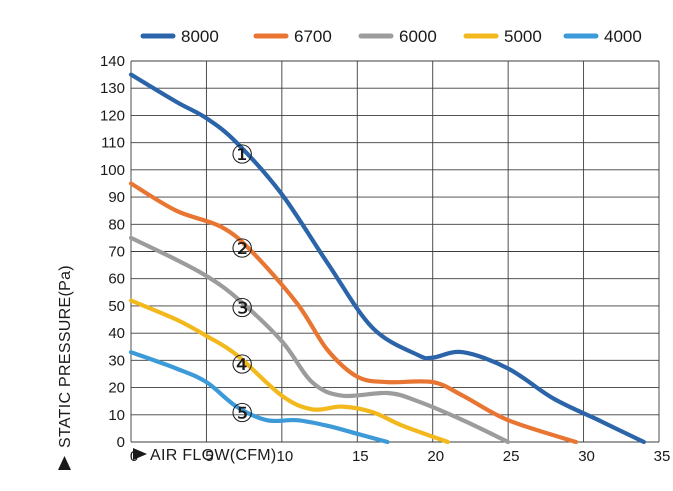 The image size is (673, 491). What do you see at coordinates (511, 456) in the screenshot?
I see `x-tick-label: 25` at bounding box center [511, 456].